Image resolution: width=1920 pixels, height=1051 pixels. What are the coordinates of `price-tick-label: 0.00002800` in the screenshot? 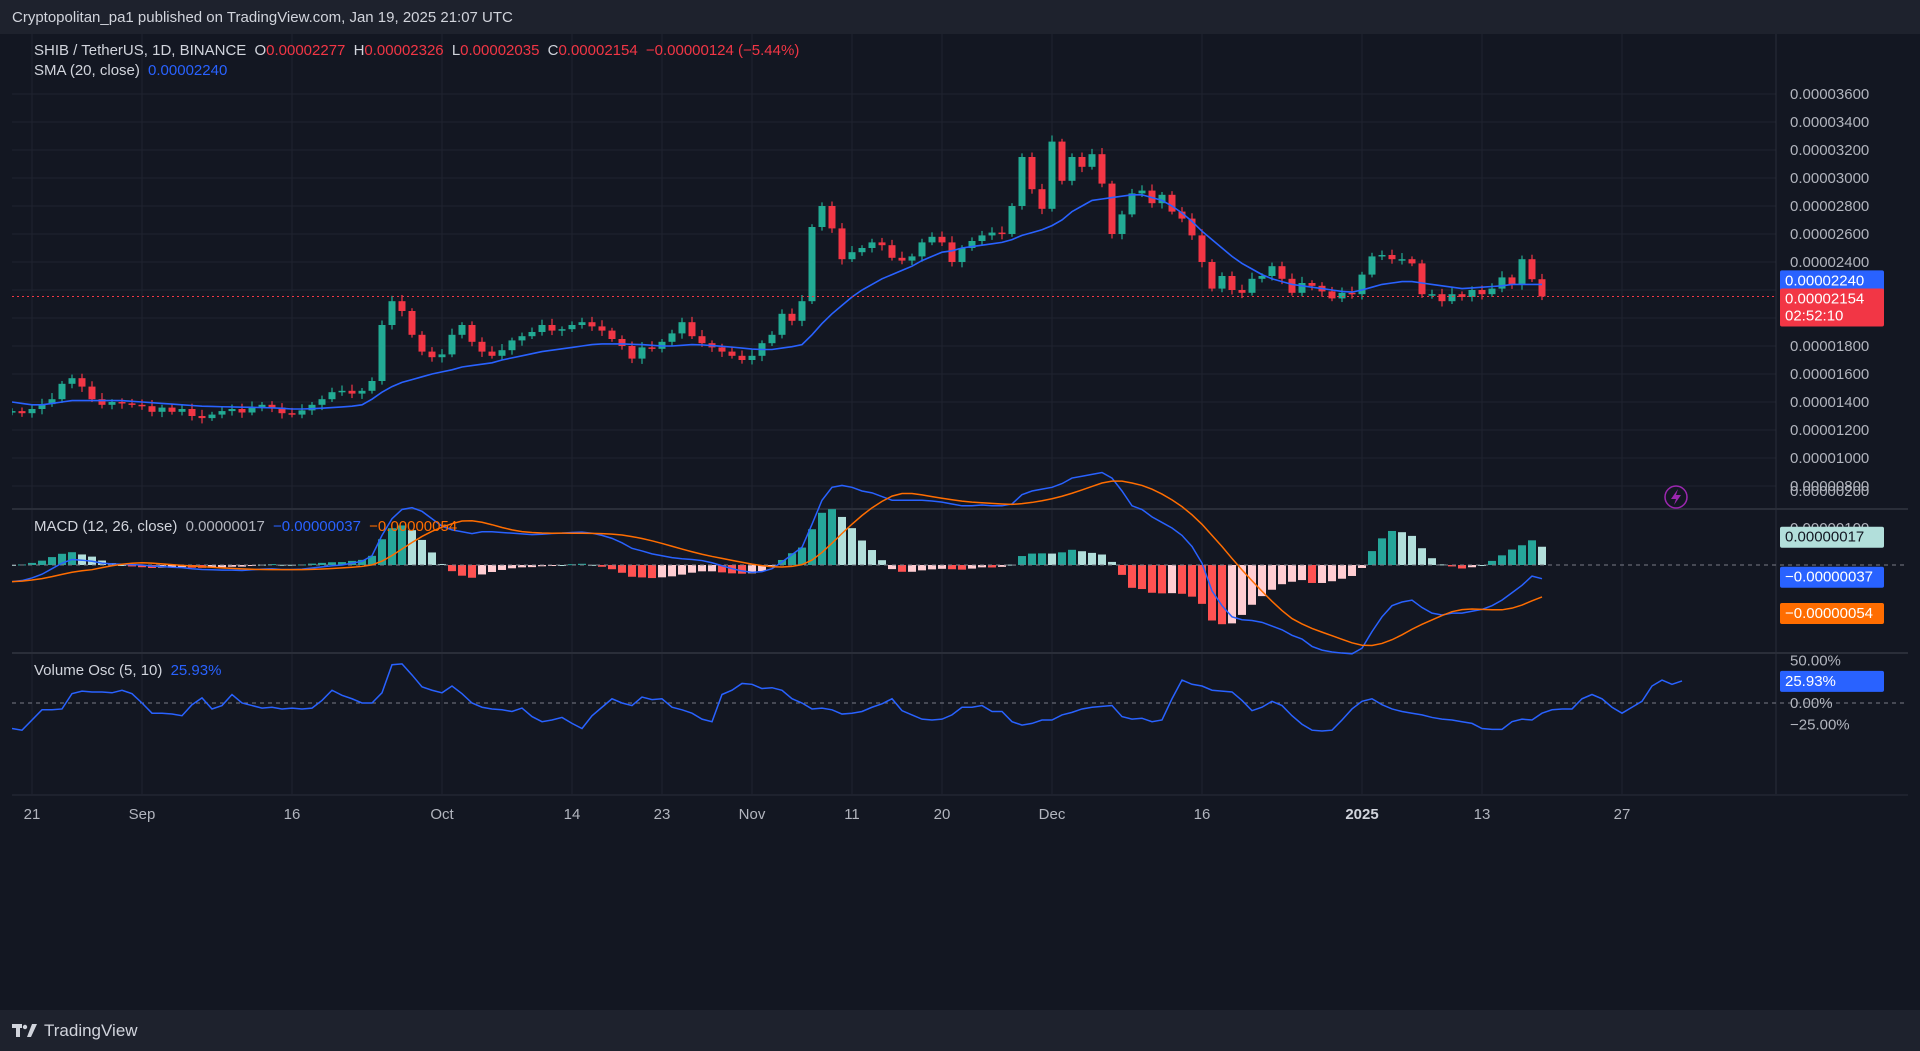 It's located at (1829, 206).